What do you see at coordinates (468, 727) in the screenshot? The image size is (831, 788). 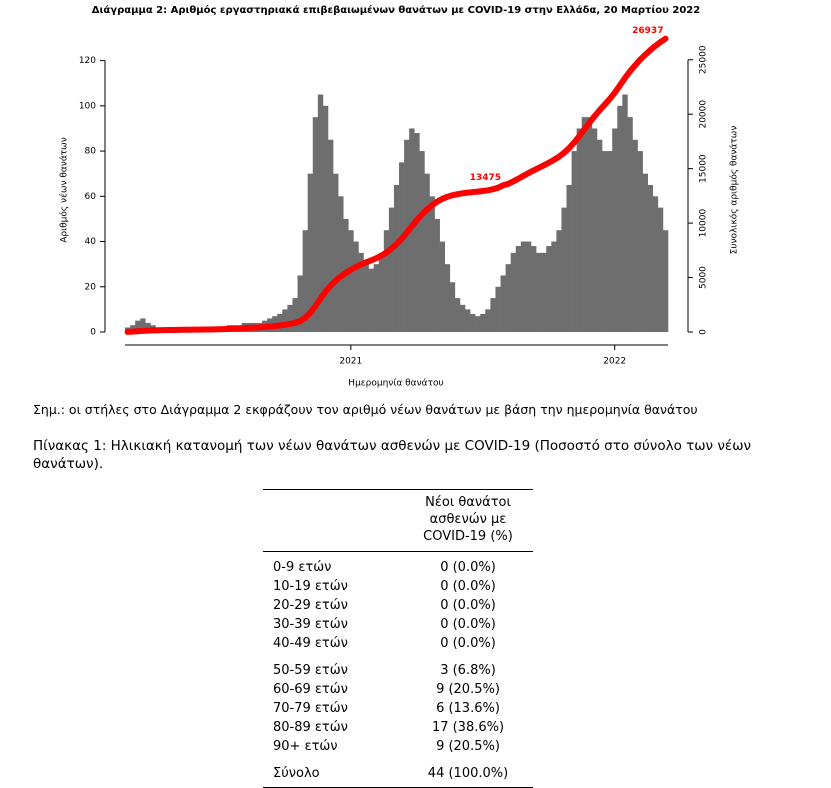 I see `cell-value: 17 (38.6%)` at bounding box center [468, 727].